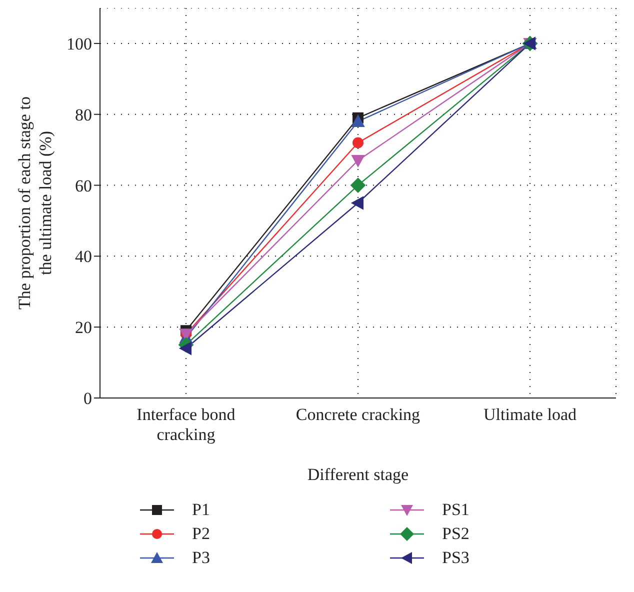 The width and height of the screenshot is (634, 592). What do you see at coordinates (186, 424) in the screenshot?
I see `x-tick-label: Interface bond cracking` at bounding box center [186, 424].